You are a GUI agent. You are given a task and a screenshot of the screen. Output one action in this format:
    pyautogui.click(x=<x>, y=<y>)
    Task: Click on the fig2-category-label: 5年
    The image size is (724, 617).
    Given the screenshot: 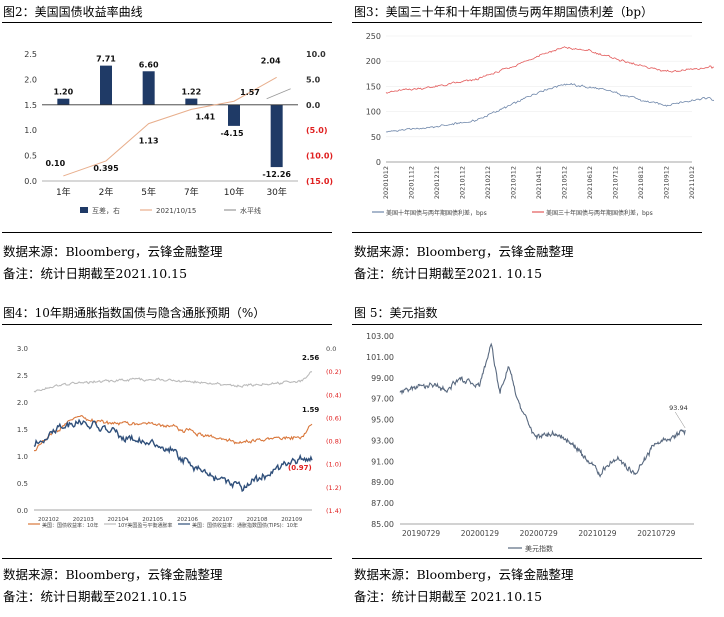 What is the action you would take?
    pyautogui.click(x=148, y=192)
    